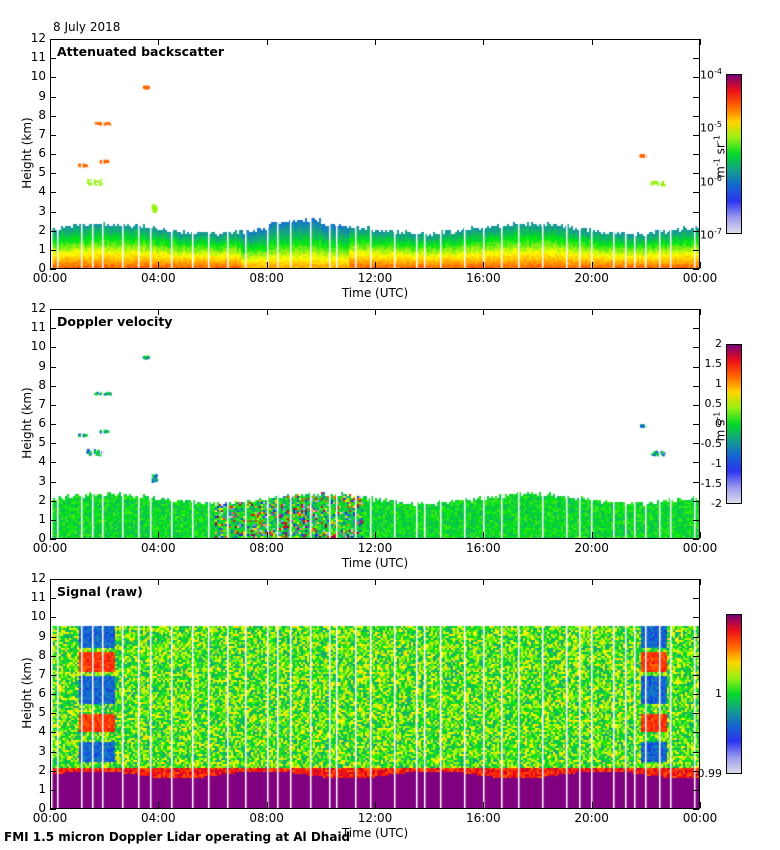  Describe the element at coordinates (141, 51) in the screenshot. I see `panel-title-0: Attenuated backscatter` at that location.